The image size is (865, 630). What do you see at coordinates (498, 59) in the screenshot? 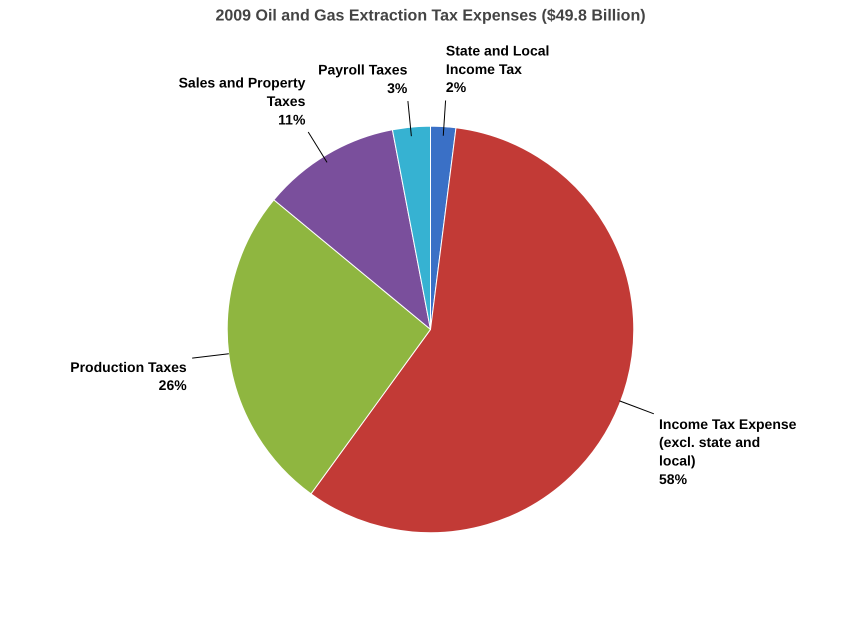
I see `slice-label: State and Local Income Tax` at bounding box center [498, 59].